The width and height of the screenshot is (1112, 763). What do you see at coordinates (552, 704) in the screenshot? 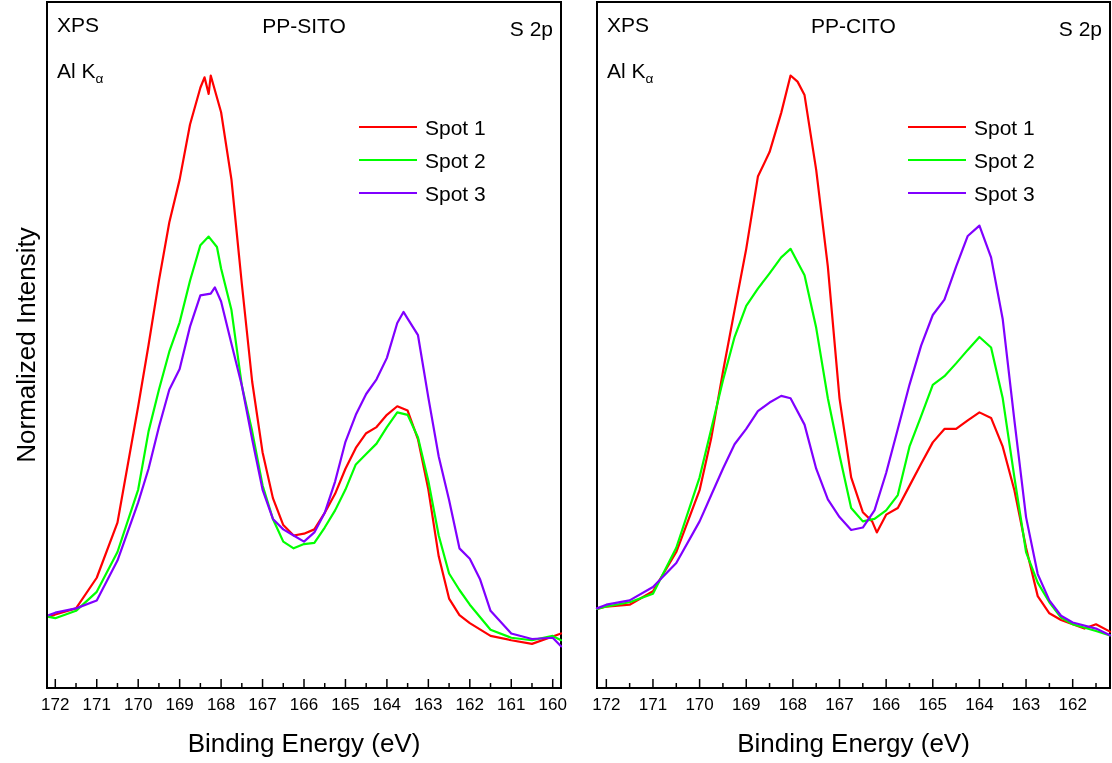
I see `x-tick-label: 160` at bounding box center [552, 704].